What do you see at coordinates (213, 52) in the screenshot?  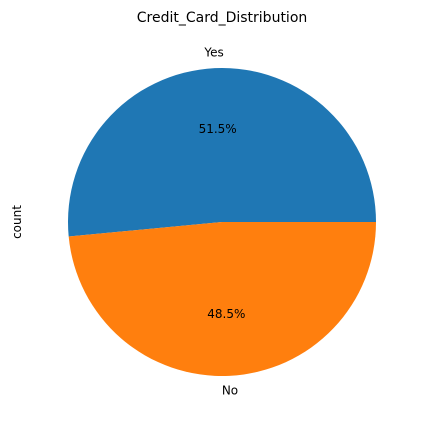 I see `slice-label-yes: Yes` at bounding box center [213, 52].